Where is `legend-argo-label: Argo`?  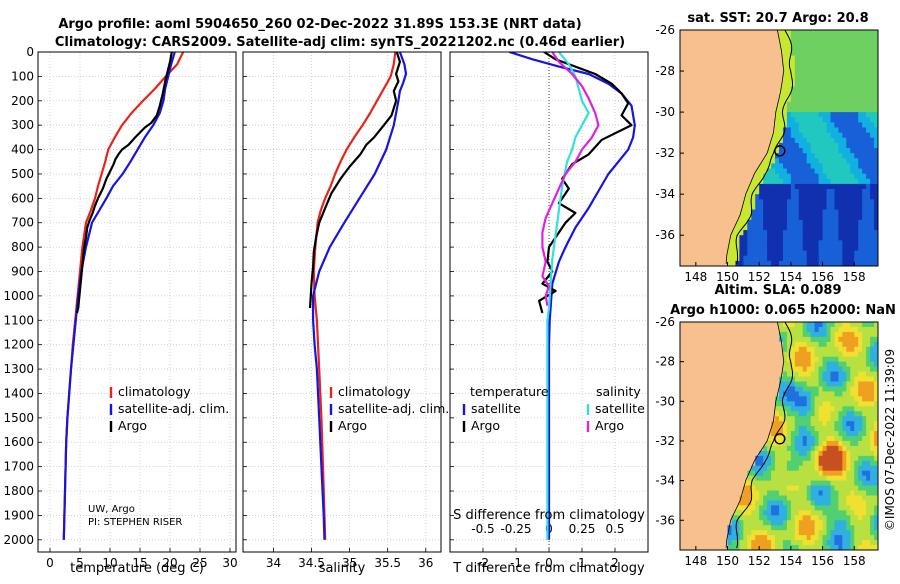 legend-argo-label: Argo is located at coordinates (352, 425).